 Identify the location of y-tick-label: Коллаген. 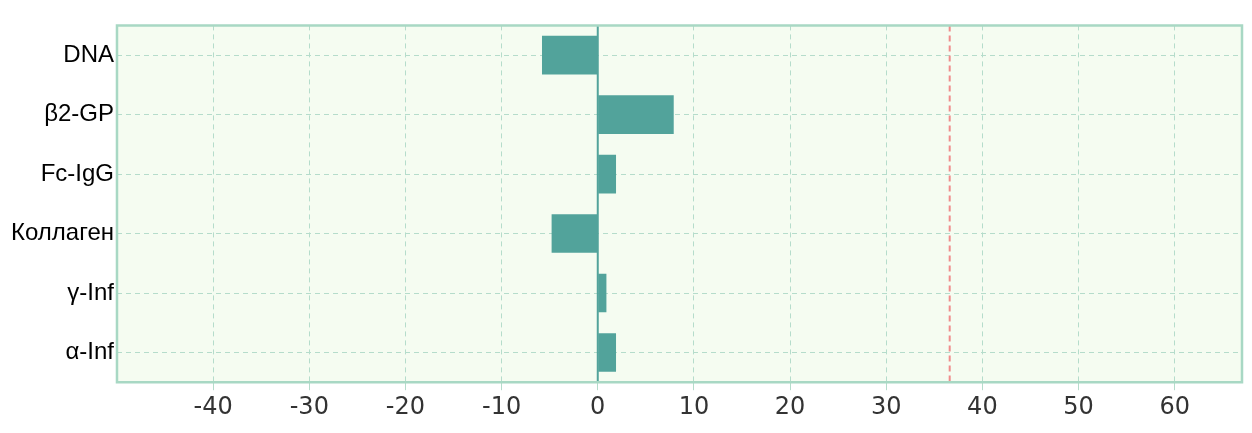
(62, 232).